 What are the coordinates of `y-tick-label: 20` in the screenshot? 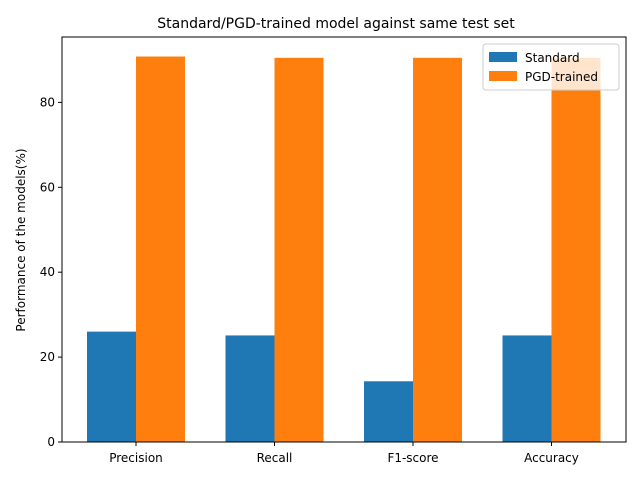 It's located at (47, 357).